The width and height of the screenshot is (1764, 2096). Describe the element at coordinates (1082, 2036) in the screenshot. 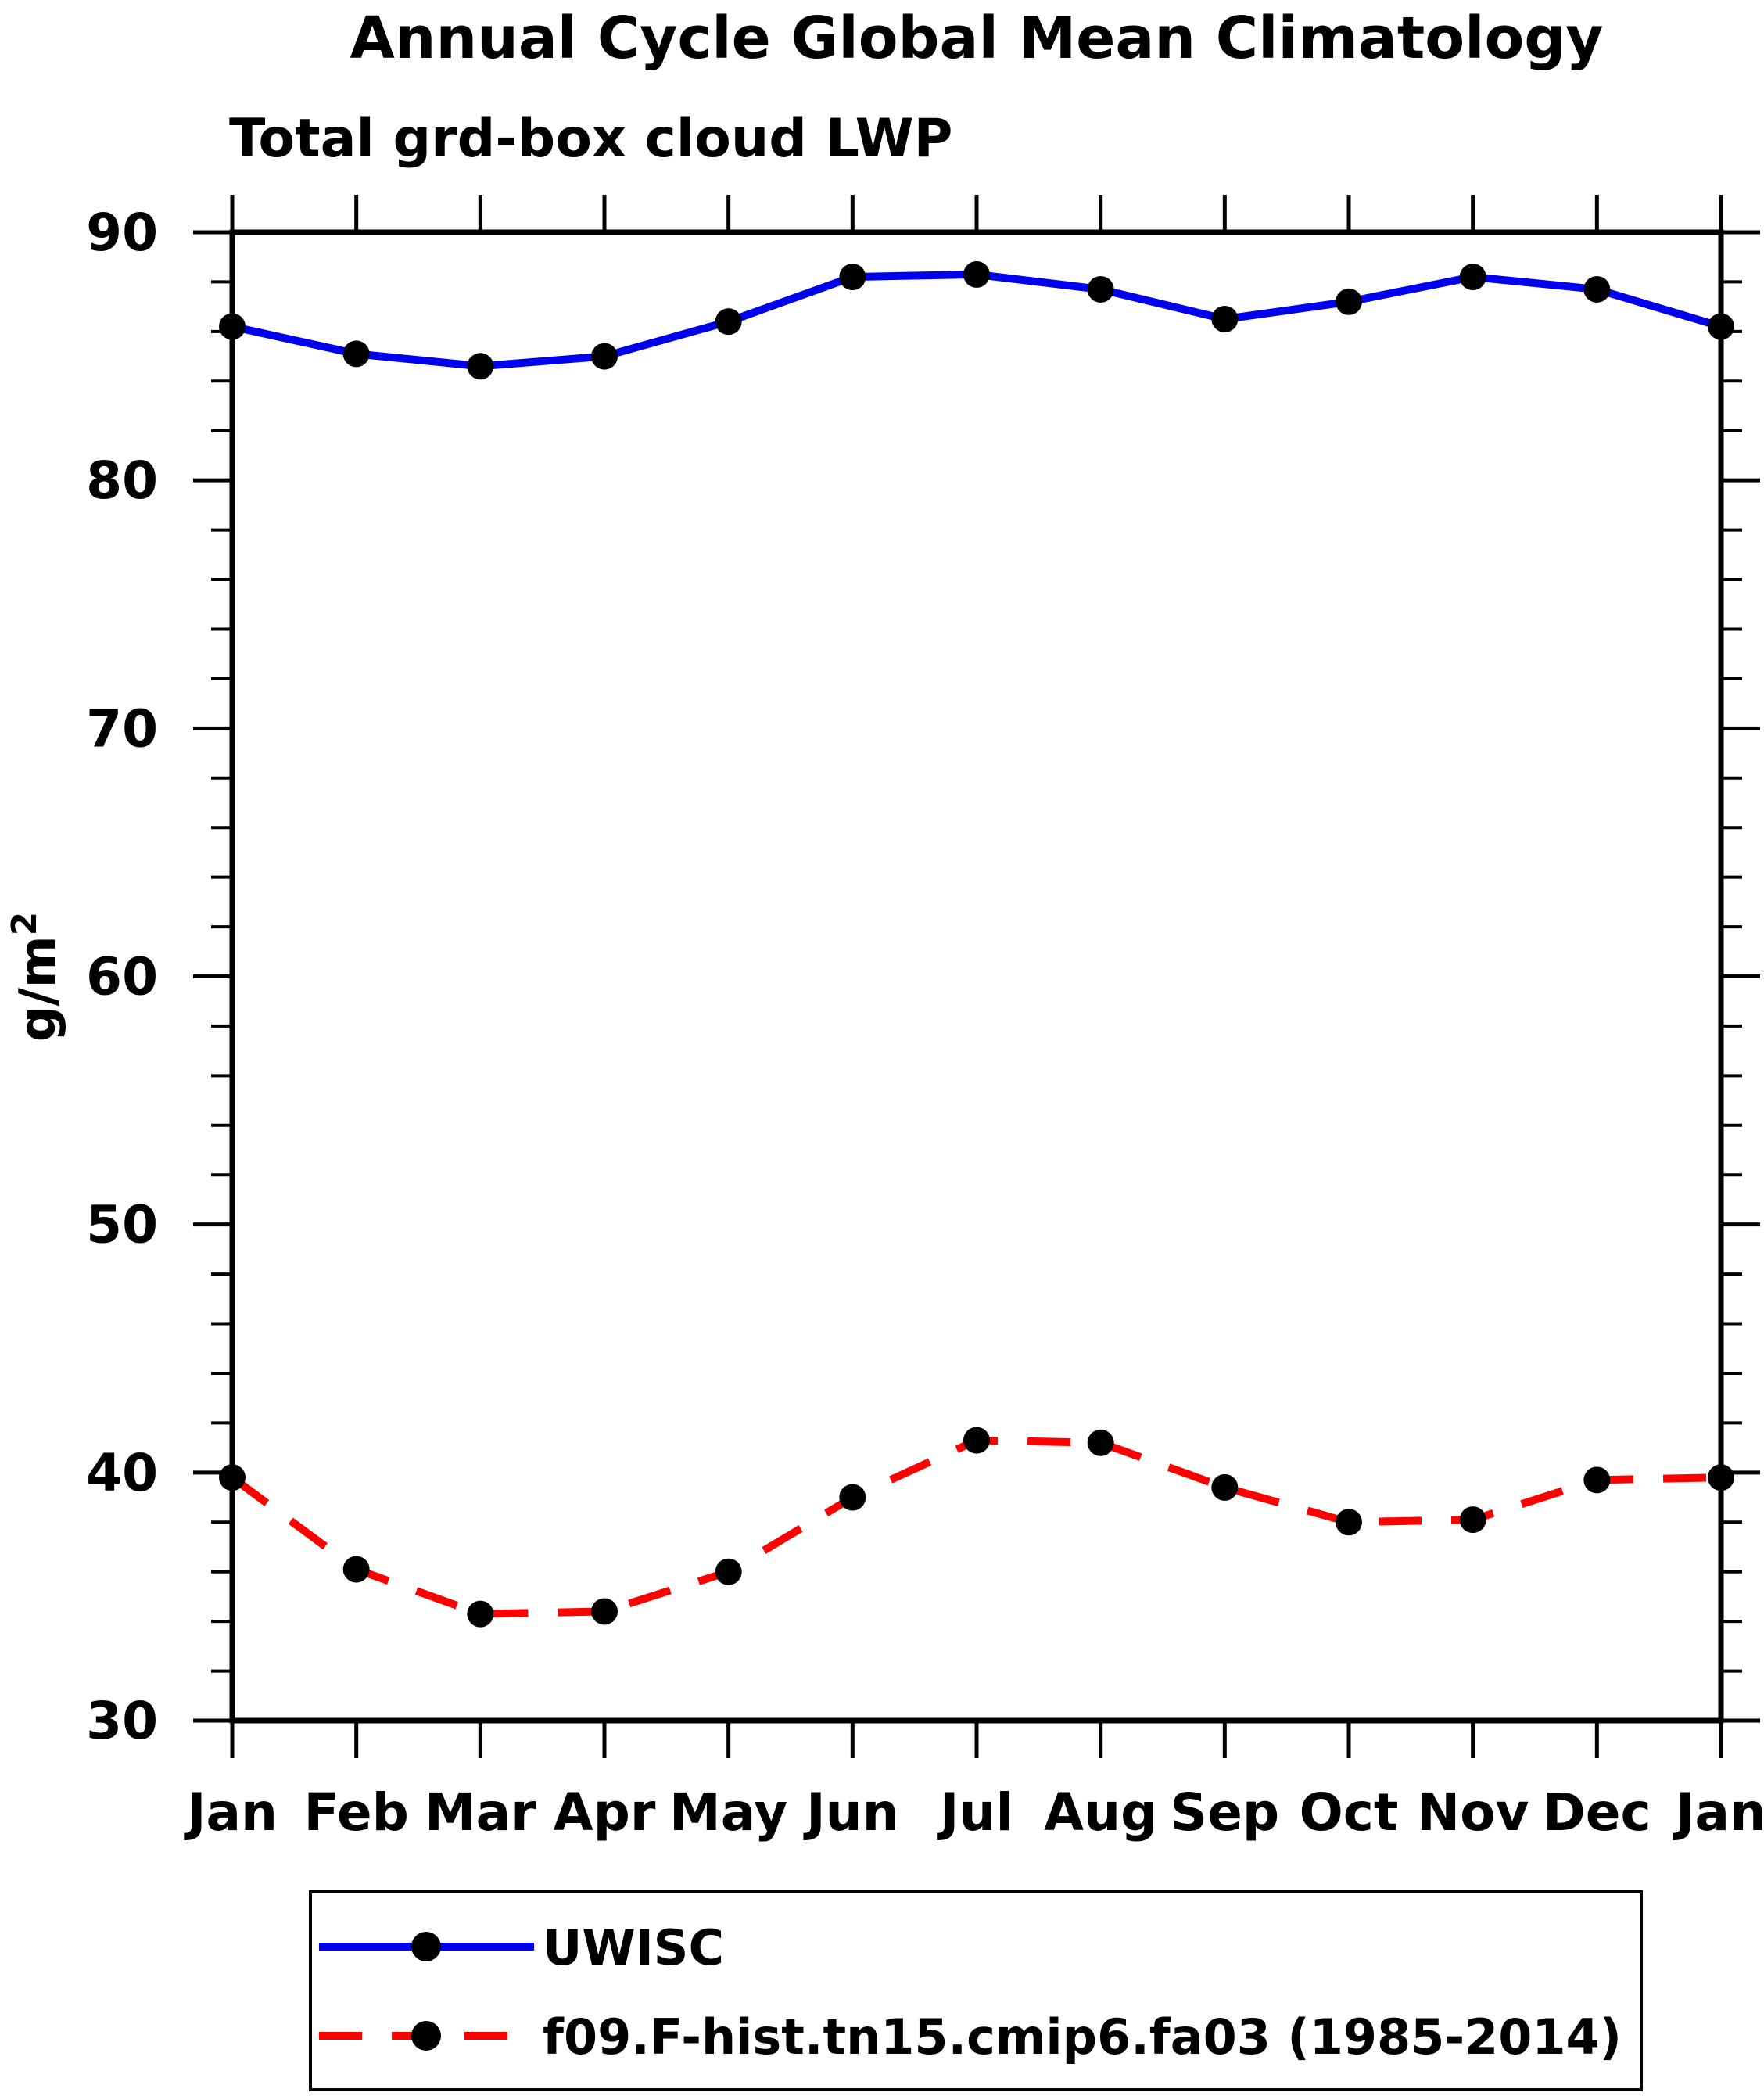

I see `legend-item-label-1: f09.F-hist.tn15.cmip6.fa03 (1985-2014)` at that location.